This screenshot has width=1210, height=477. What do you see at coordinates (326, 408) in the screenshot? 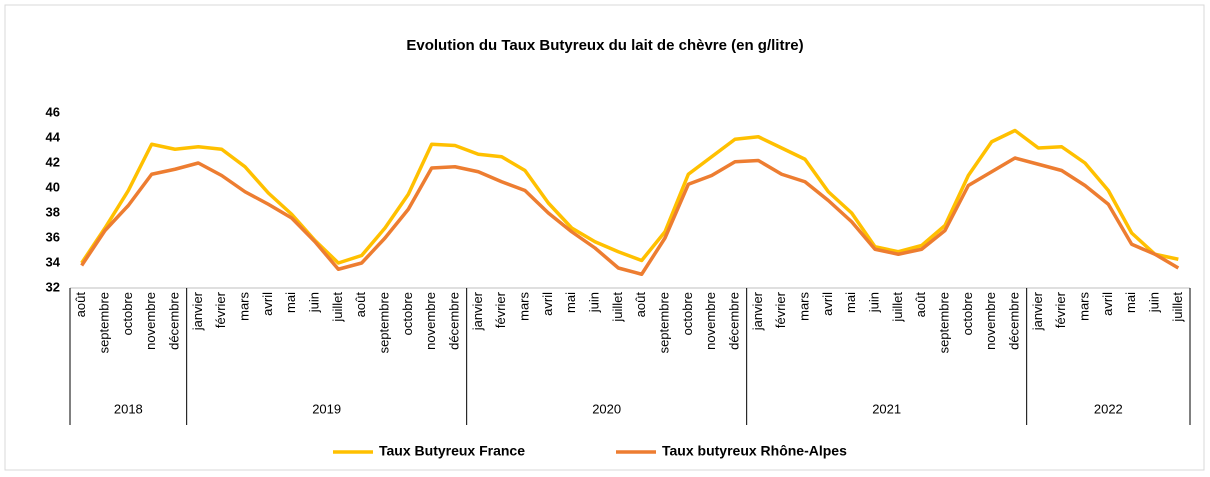
I see `year-label: 2019` at bounding box center [326, 408].